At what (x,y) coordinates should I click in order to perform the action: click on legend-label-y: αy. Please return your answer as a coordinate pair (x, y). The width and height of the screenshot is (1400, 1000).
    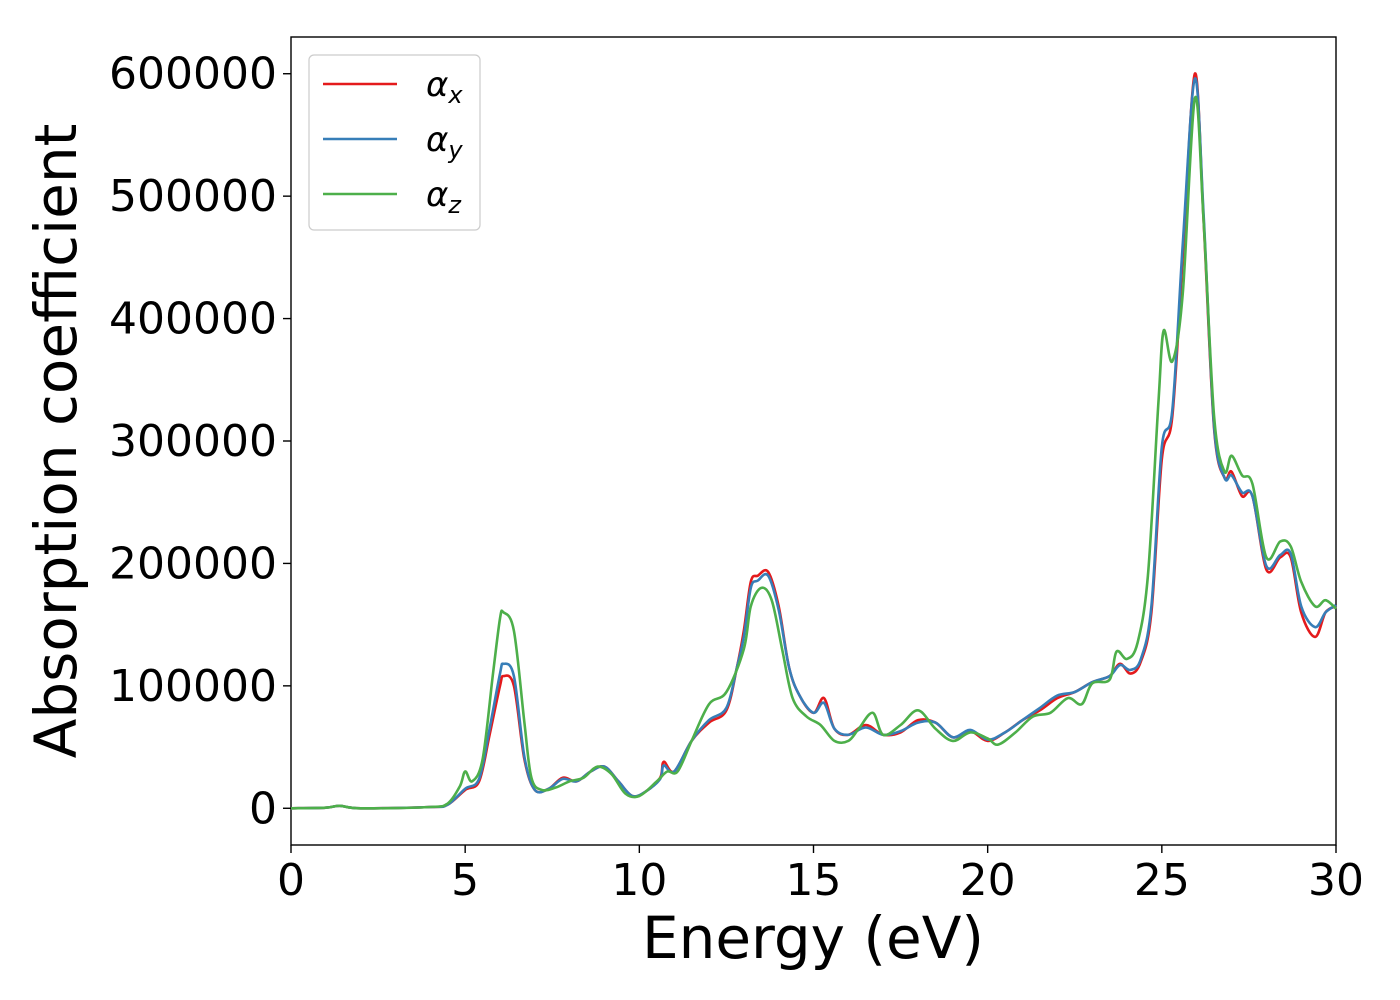
    Looking at the image, I should click on (444, 142).